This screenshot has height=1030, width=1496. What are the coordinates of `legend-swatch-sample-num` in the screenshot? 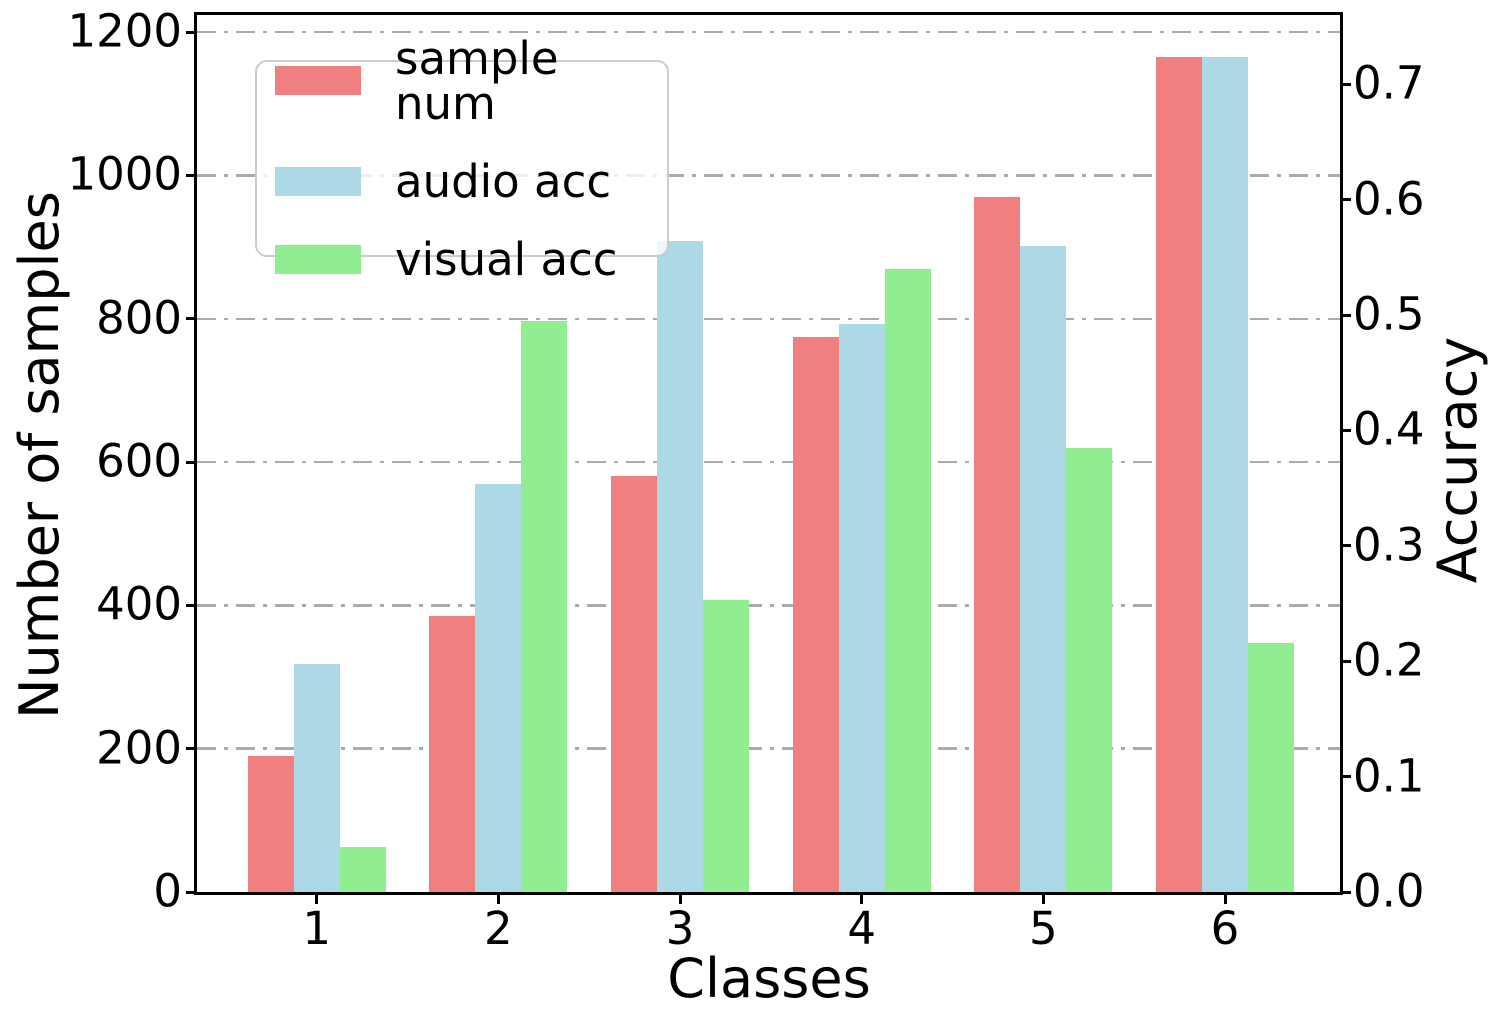 It's located at (318, 80).